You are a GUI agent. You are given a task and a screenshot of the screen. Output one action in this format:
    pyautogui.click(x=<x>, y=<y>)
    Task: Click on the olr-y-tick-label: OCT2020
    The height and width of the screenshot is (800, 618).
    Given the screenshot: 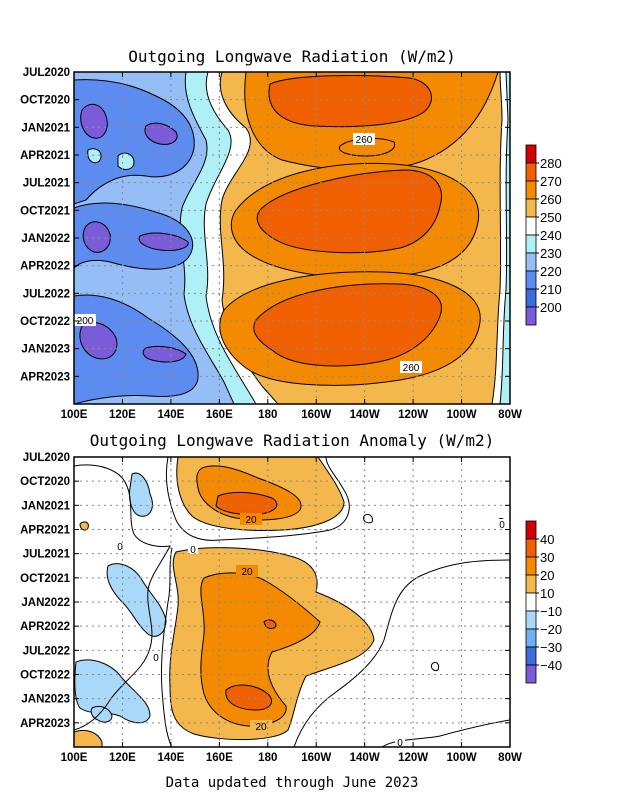 What is the action you would take?
    pyautogui.click(x=45, y=101)
    